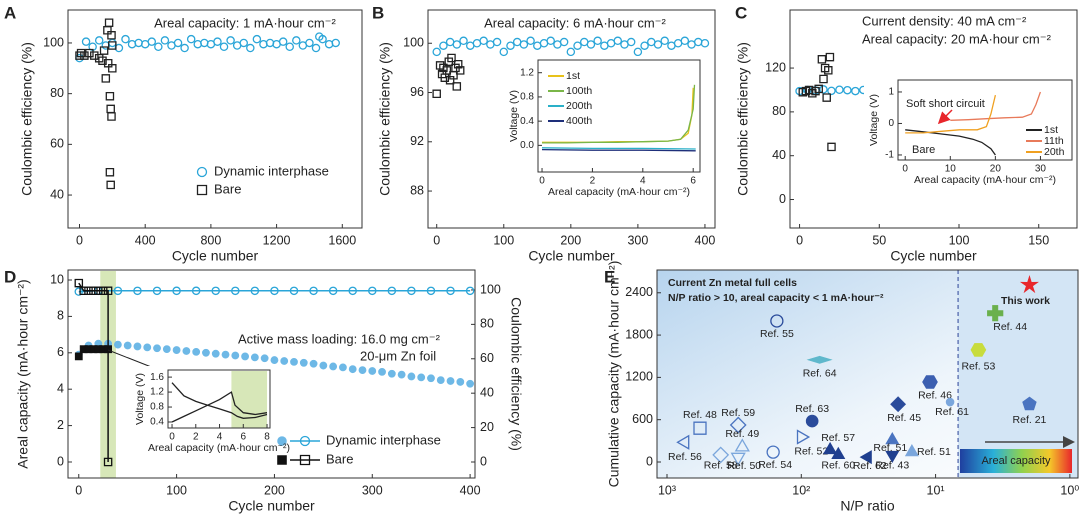  I want to click on y-tick-label: 100, so click(53, 42).